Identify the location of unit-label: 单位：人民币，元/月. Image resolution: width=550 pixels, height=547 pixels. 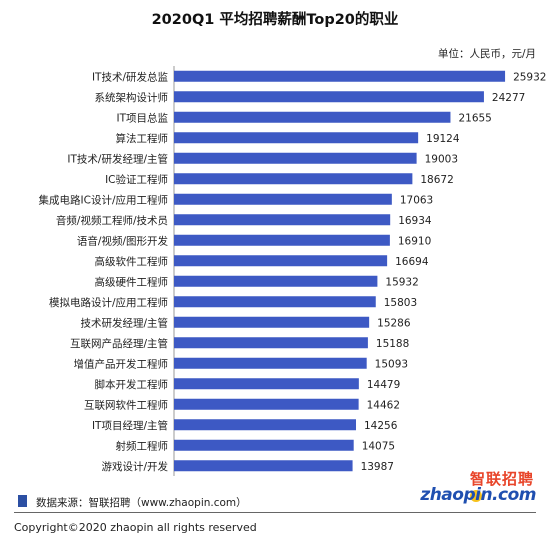
(486, 54).